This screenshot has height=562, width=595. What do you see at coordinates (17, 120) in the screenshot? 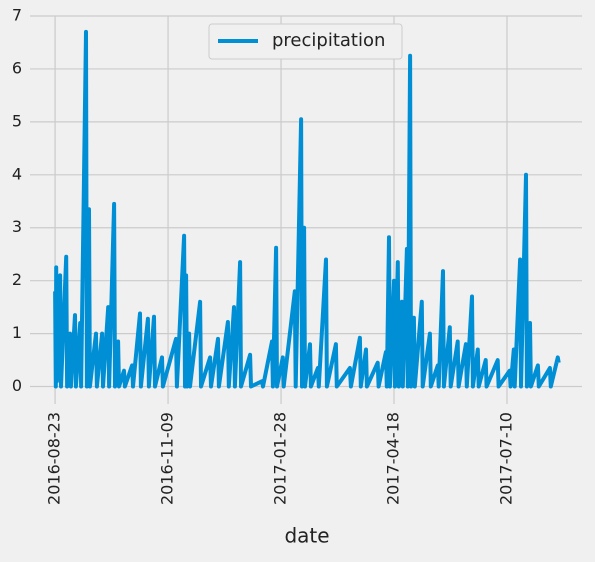
I see `y-tick-label: 5` at bounding box center [17, 120].